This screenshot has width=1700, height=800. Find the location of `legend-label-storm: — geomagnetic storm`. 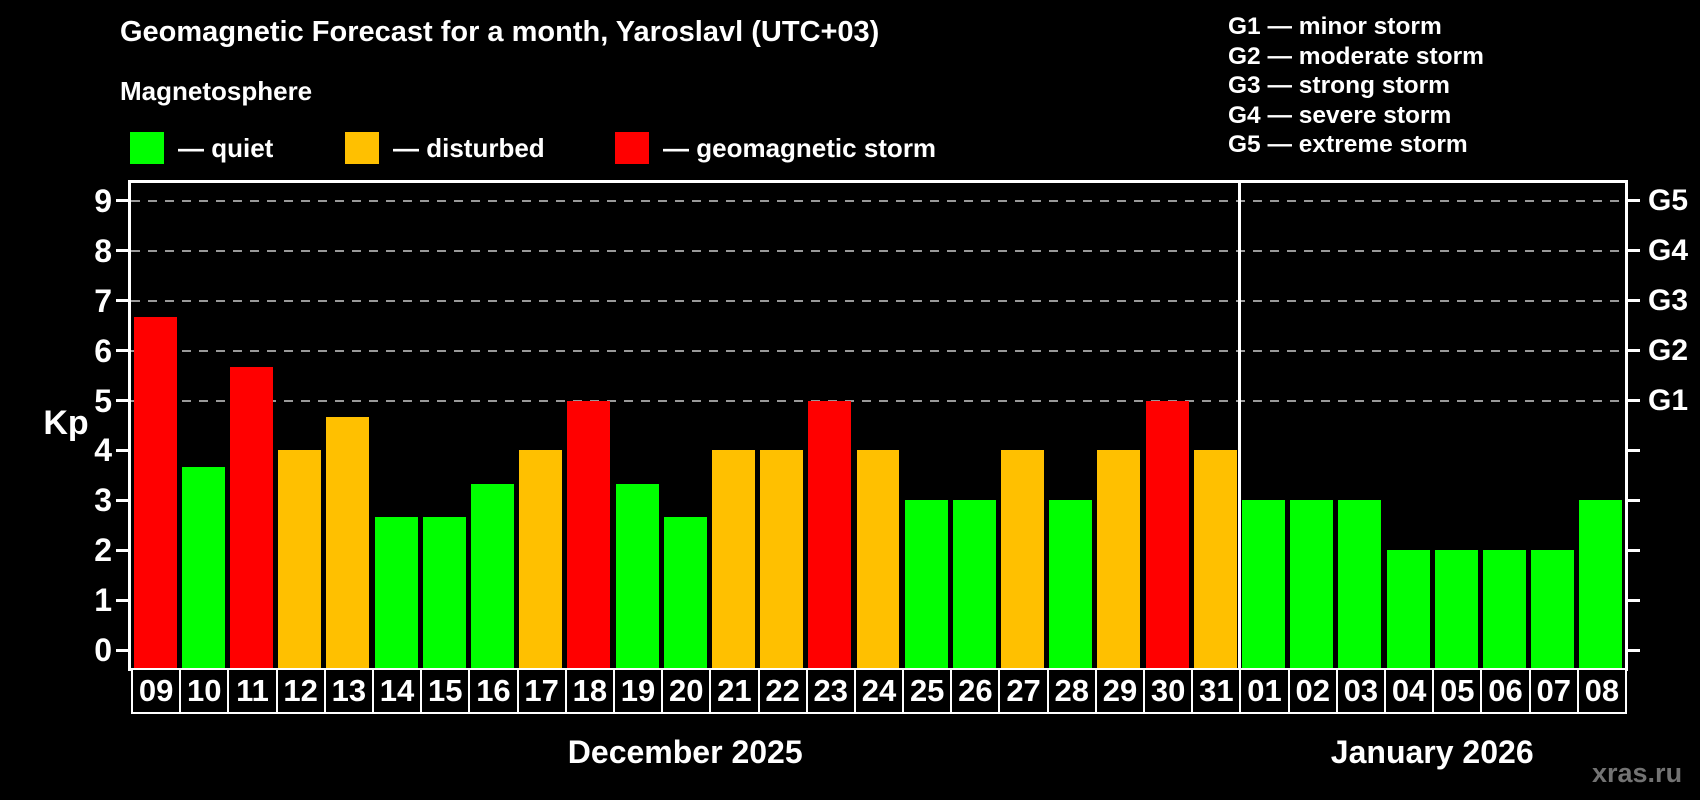

legend-label-storm: — geomagnetic storm is located at coordinates (800, 147).